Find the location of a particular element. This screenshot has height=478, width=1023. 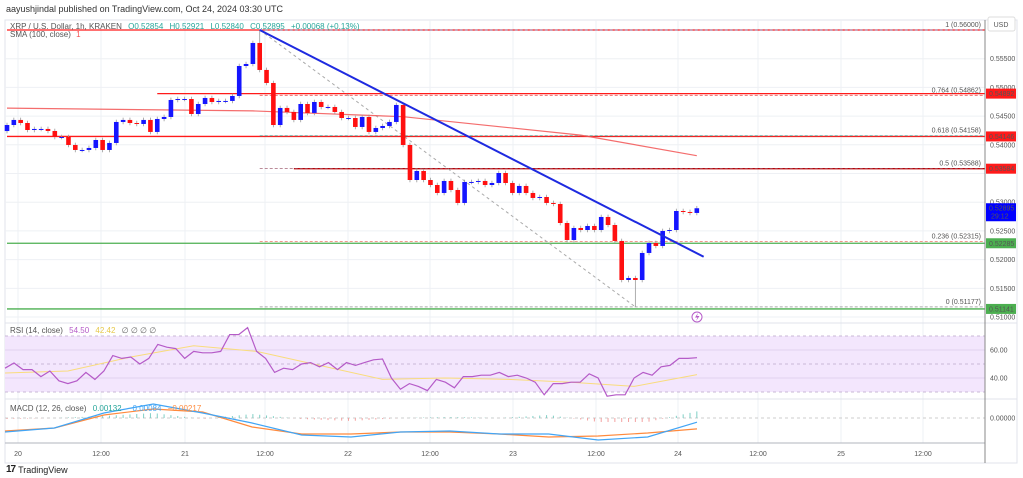

price-tick-label: 0.51500 is located at coordinates (1002, 289).